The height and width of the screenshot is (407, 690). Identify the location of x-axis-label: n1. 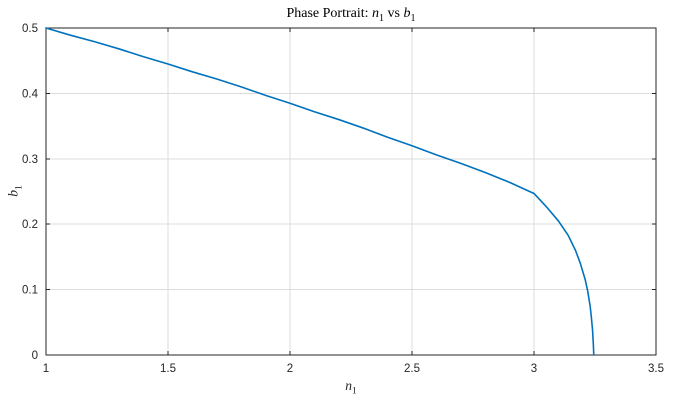
(351, 387).